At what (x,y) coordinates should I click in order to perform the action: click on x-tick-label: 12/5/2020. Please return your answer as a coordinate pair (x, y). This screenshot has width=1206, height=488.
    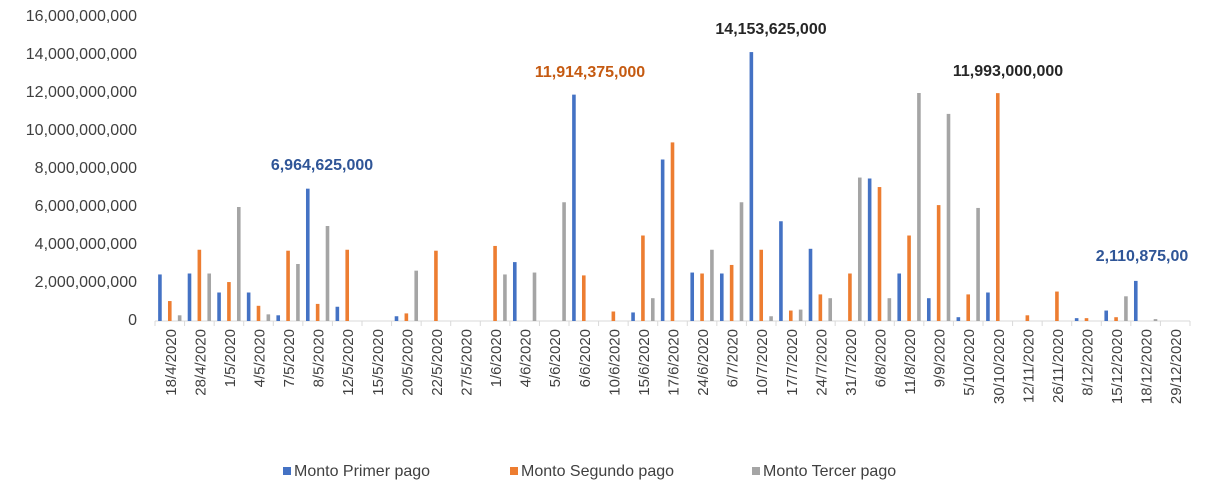
    Looking at the image, I should click on (348, 362).